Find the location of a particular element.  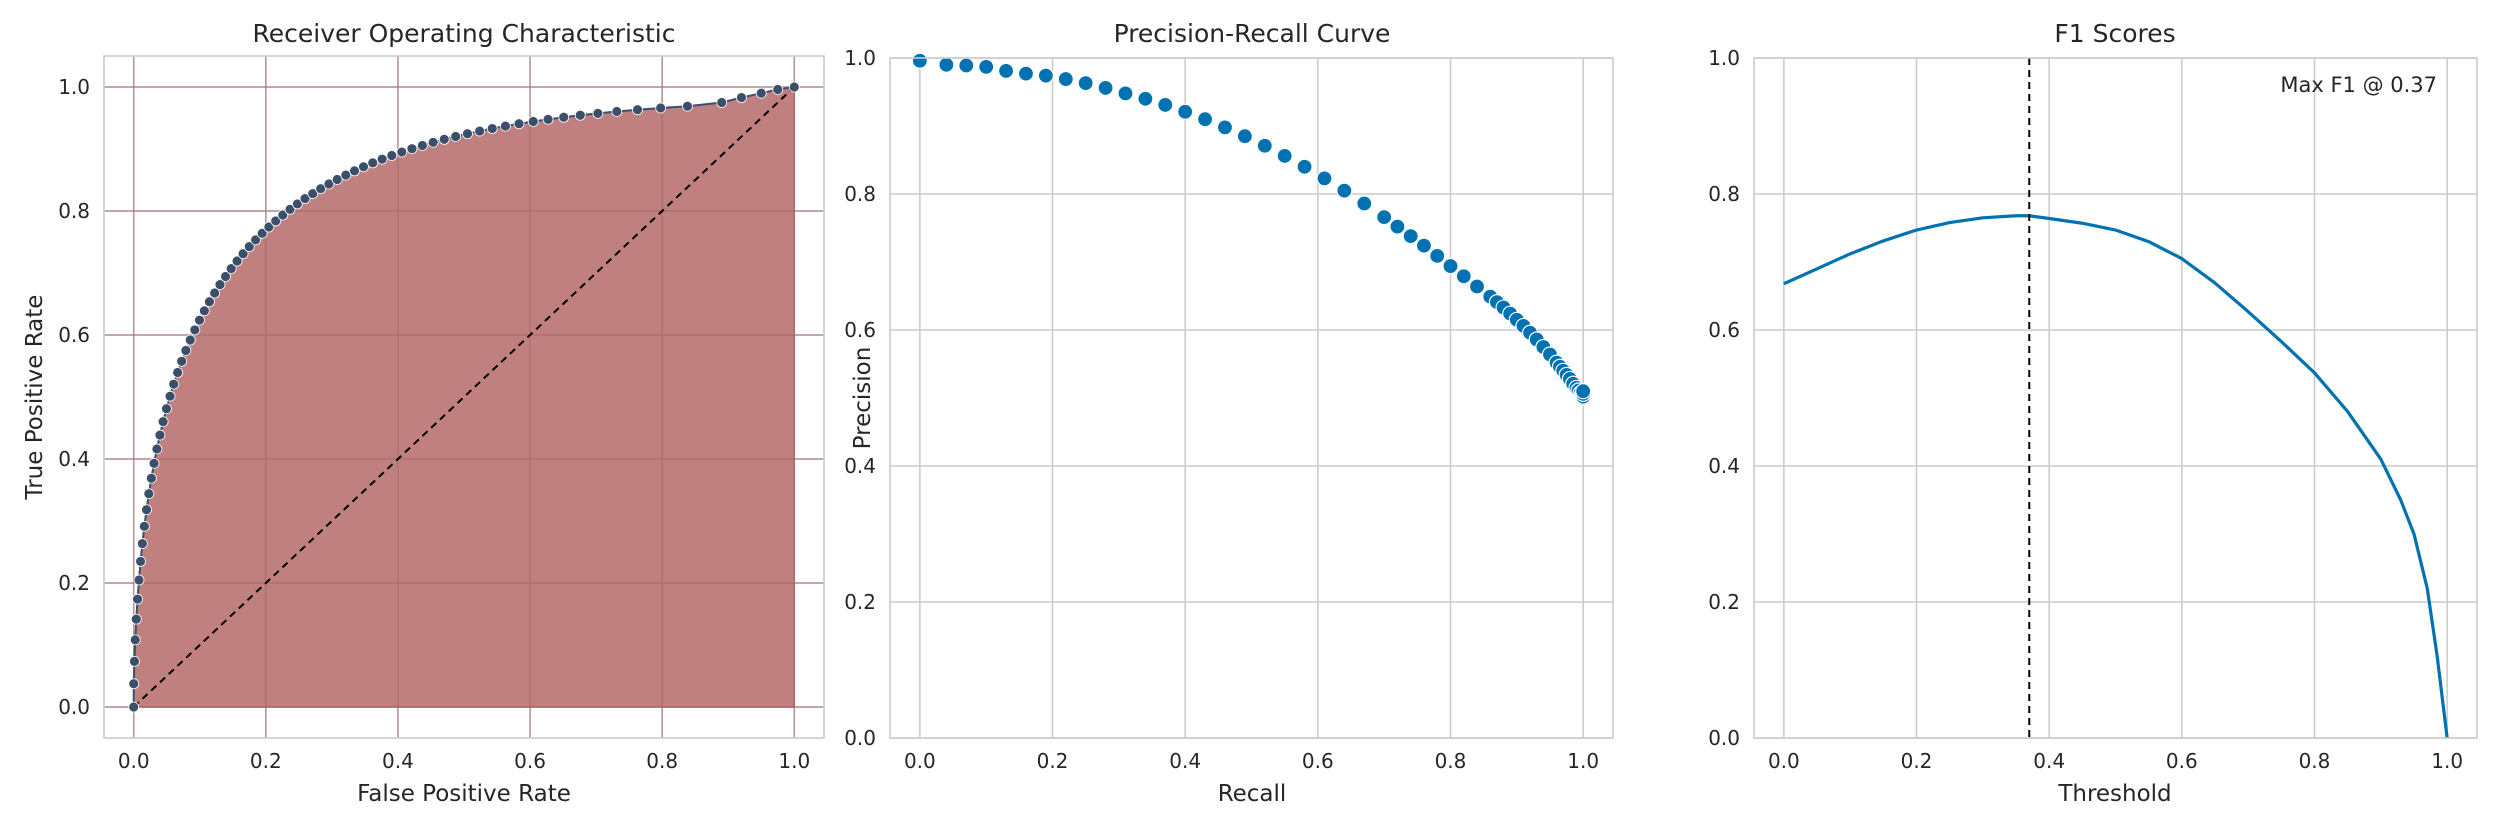

roc-y-tick-label: 0.4 is located at coordinates (74, 459).